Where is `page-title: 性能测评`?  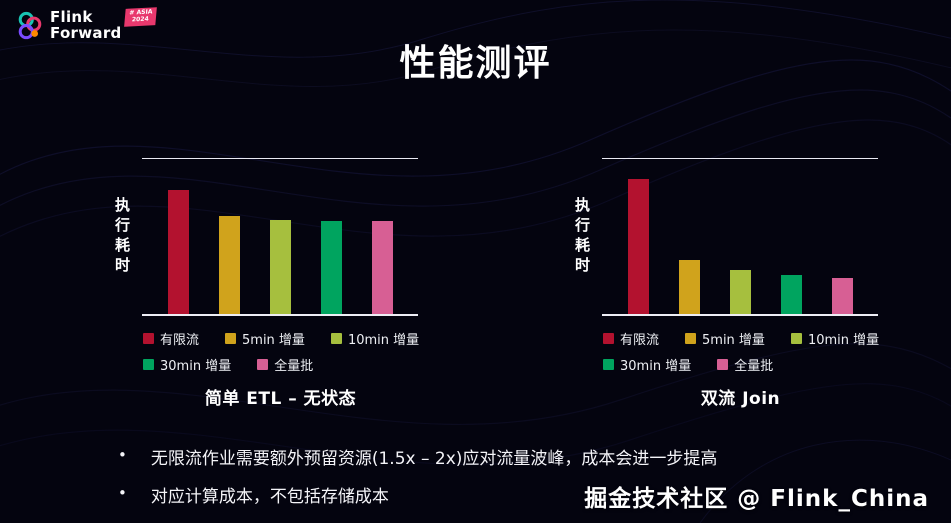 page-title: 性能测评 is located at coordinates (475, 63).